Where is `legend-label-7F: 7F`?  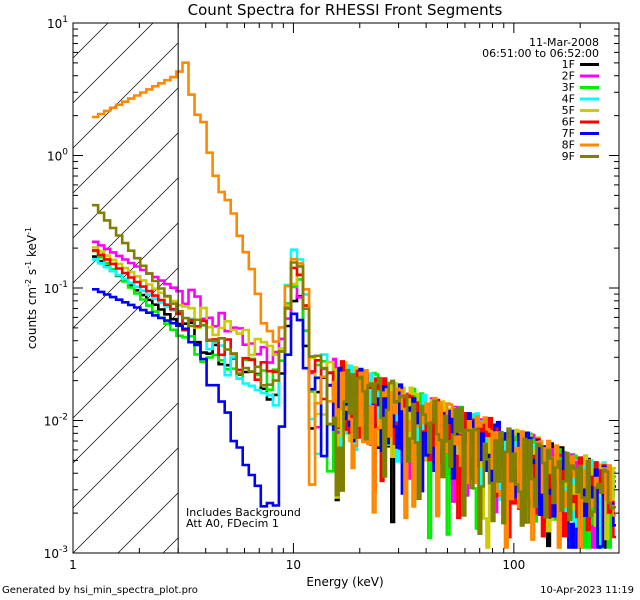
legend-label-7F: 7F is located at coordinates (568, 133).